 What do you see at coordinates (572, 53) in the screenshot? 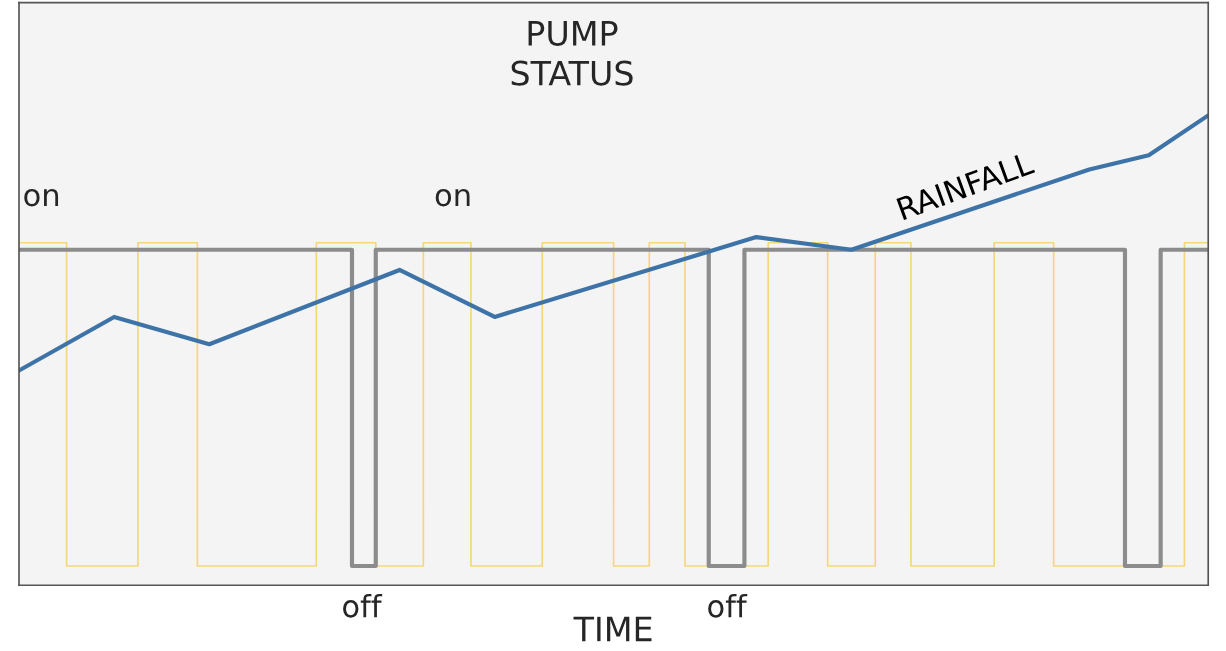
I see `chart-title: PUMP STATUS` at bounding box center [572, 53].